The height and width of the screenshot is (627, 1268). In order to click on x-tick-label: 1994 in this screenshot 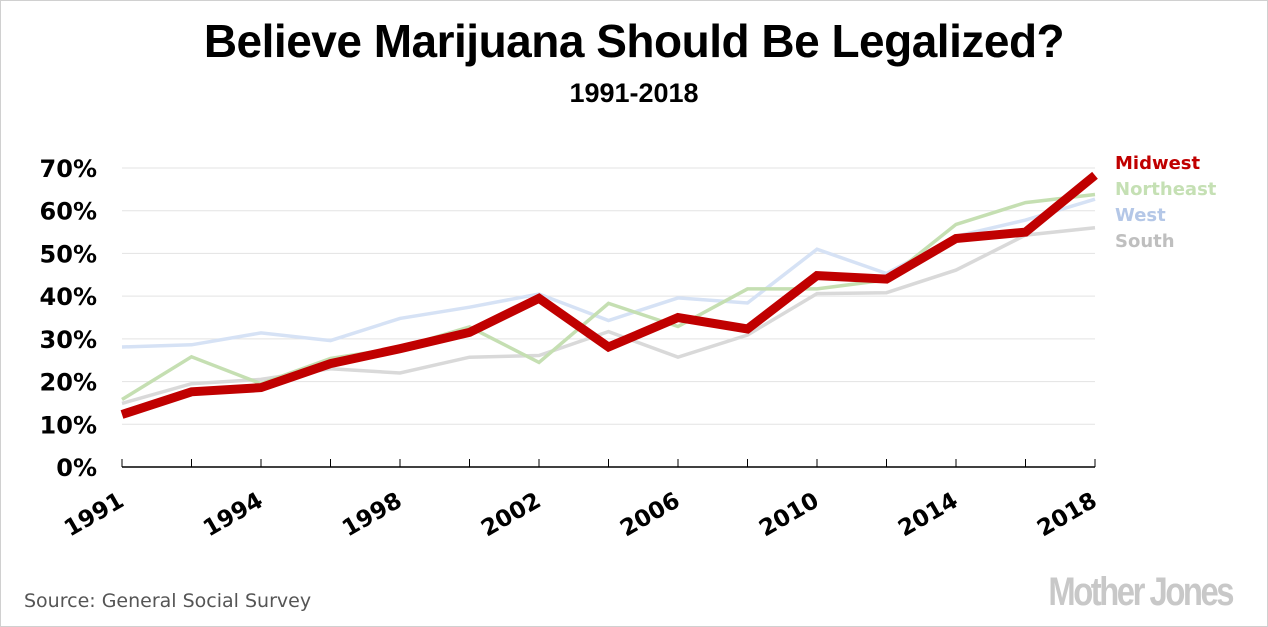, I will do `click(233, 515)`.